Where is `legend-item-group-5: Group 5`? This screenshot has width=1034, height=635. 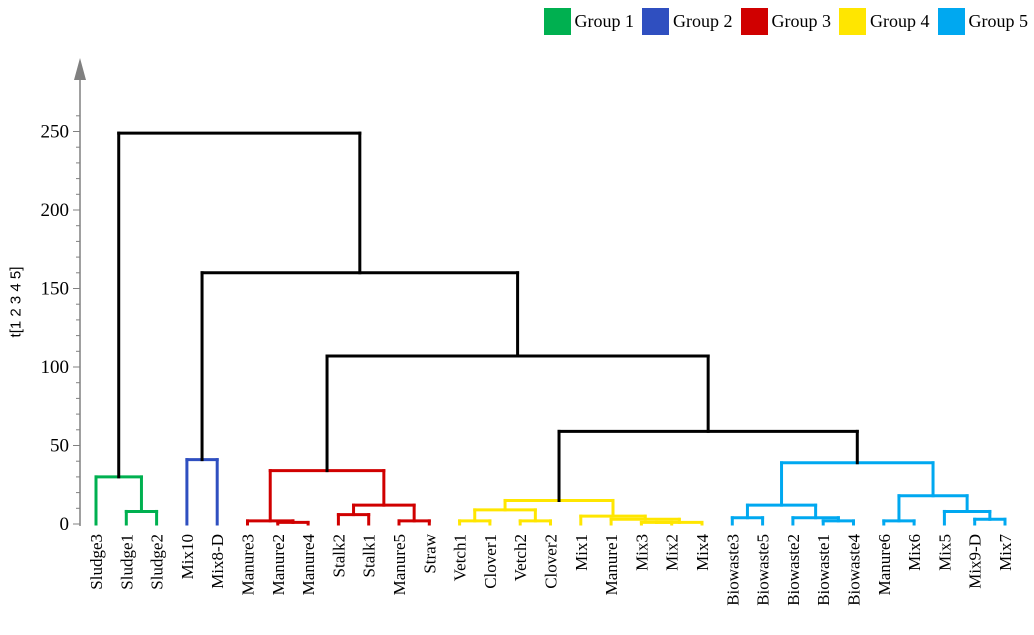 legend-item-group-5: Group 5 is located at coordinates (983, 21).